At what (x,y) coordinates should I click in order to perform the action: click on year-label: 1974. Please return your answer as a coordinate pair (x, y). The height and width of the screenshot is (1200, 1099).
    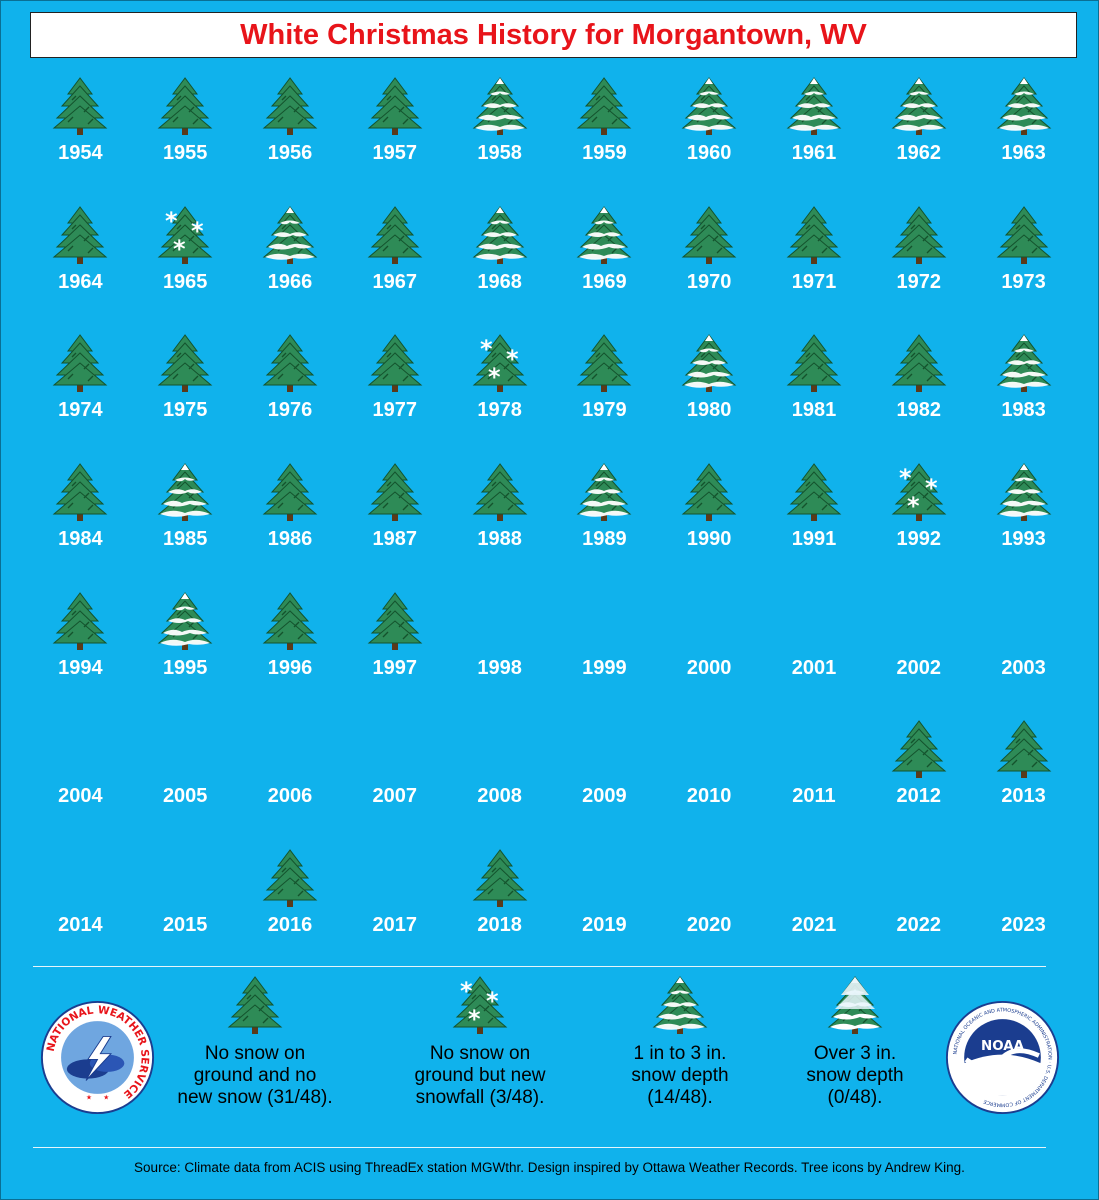
    Looking at the image, I should click on (80, 410).